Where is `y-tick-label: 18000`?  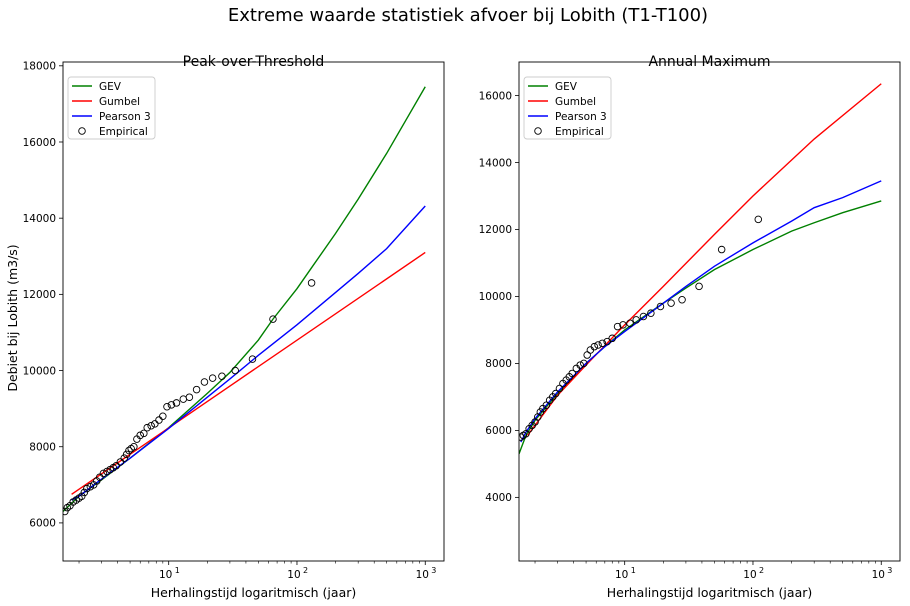
y-tick-label: 18000 is located at coordinates (39, 67).